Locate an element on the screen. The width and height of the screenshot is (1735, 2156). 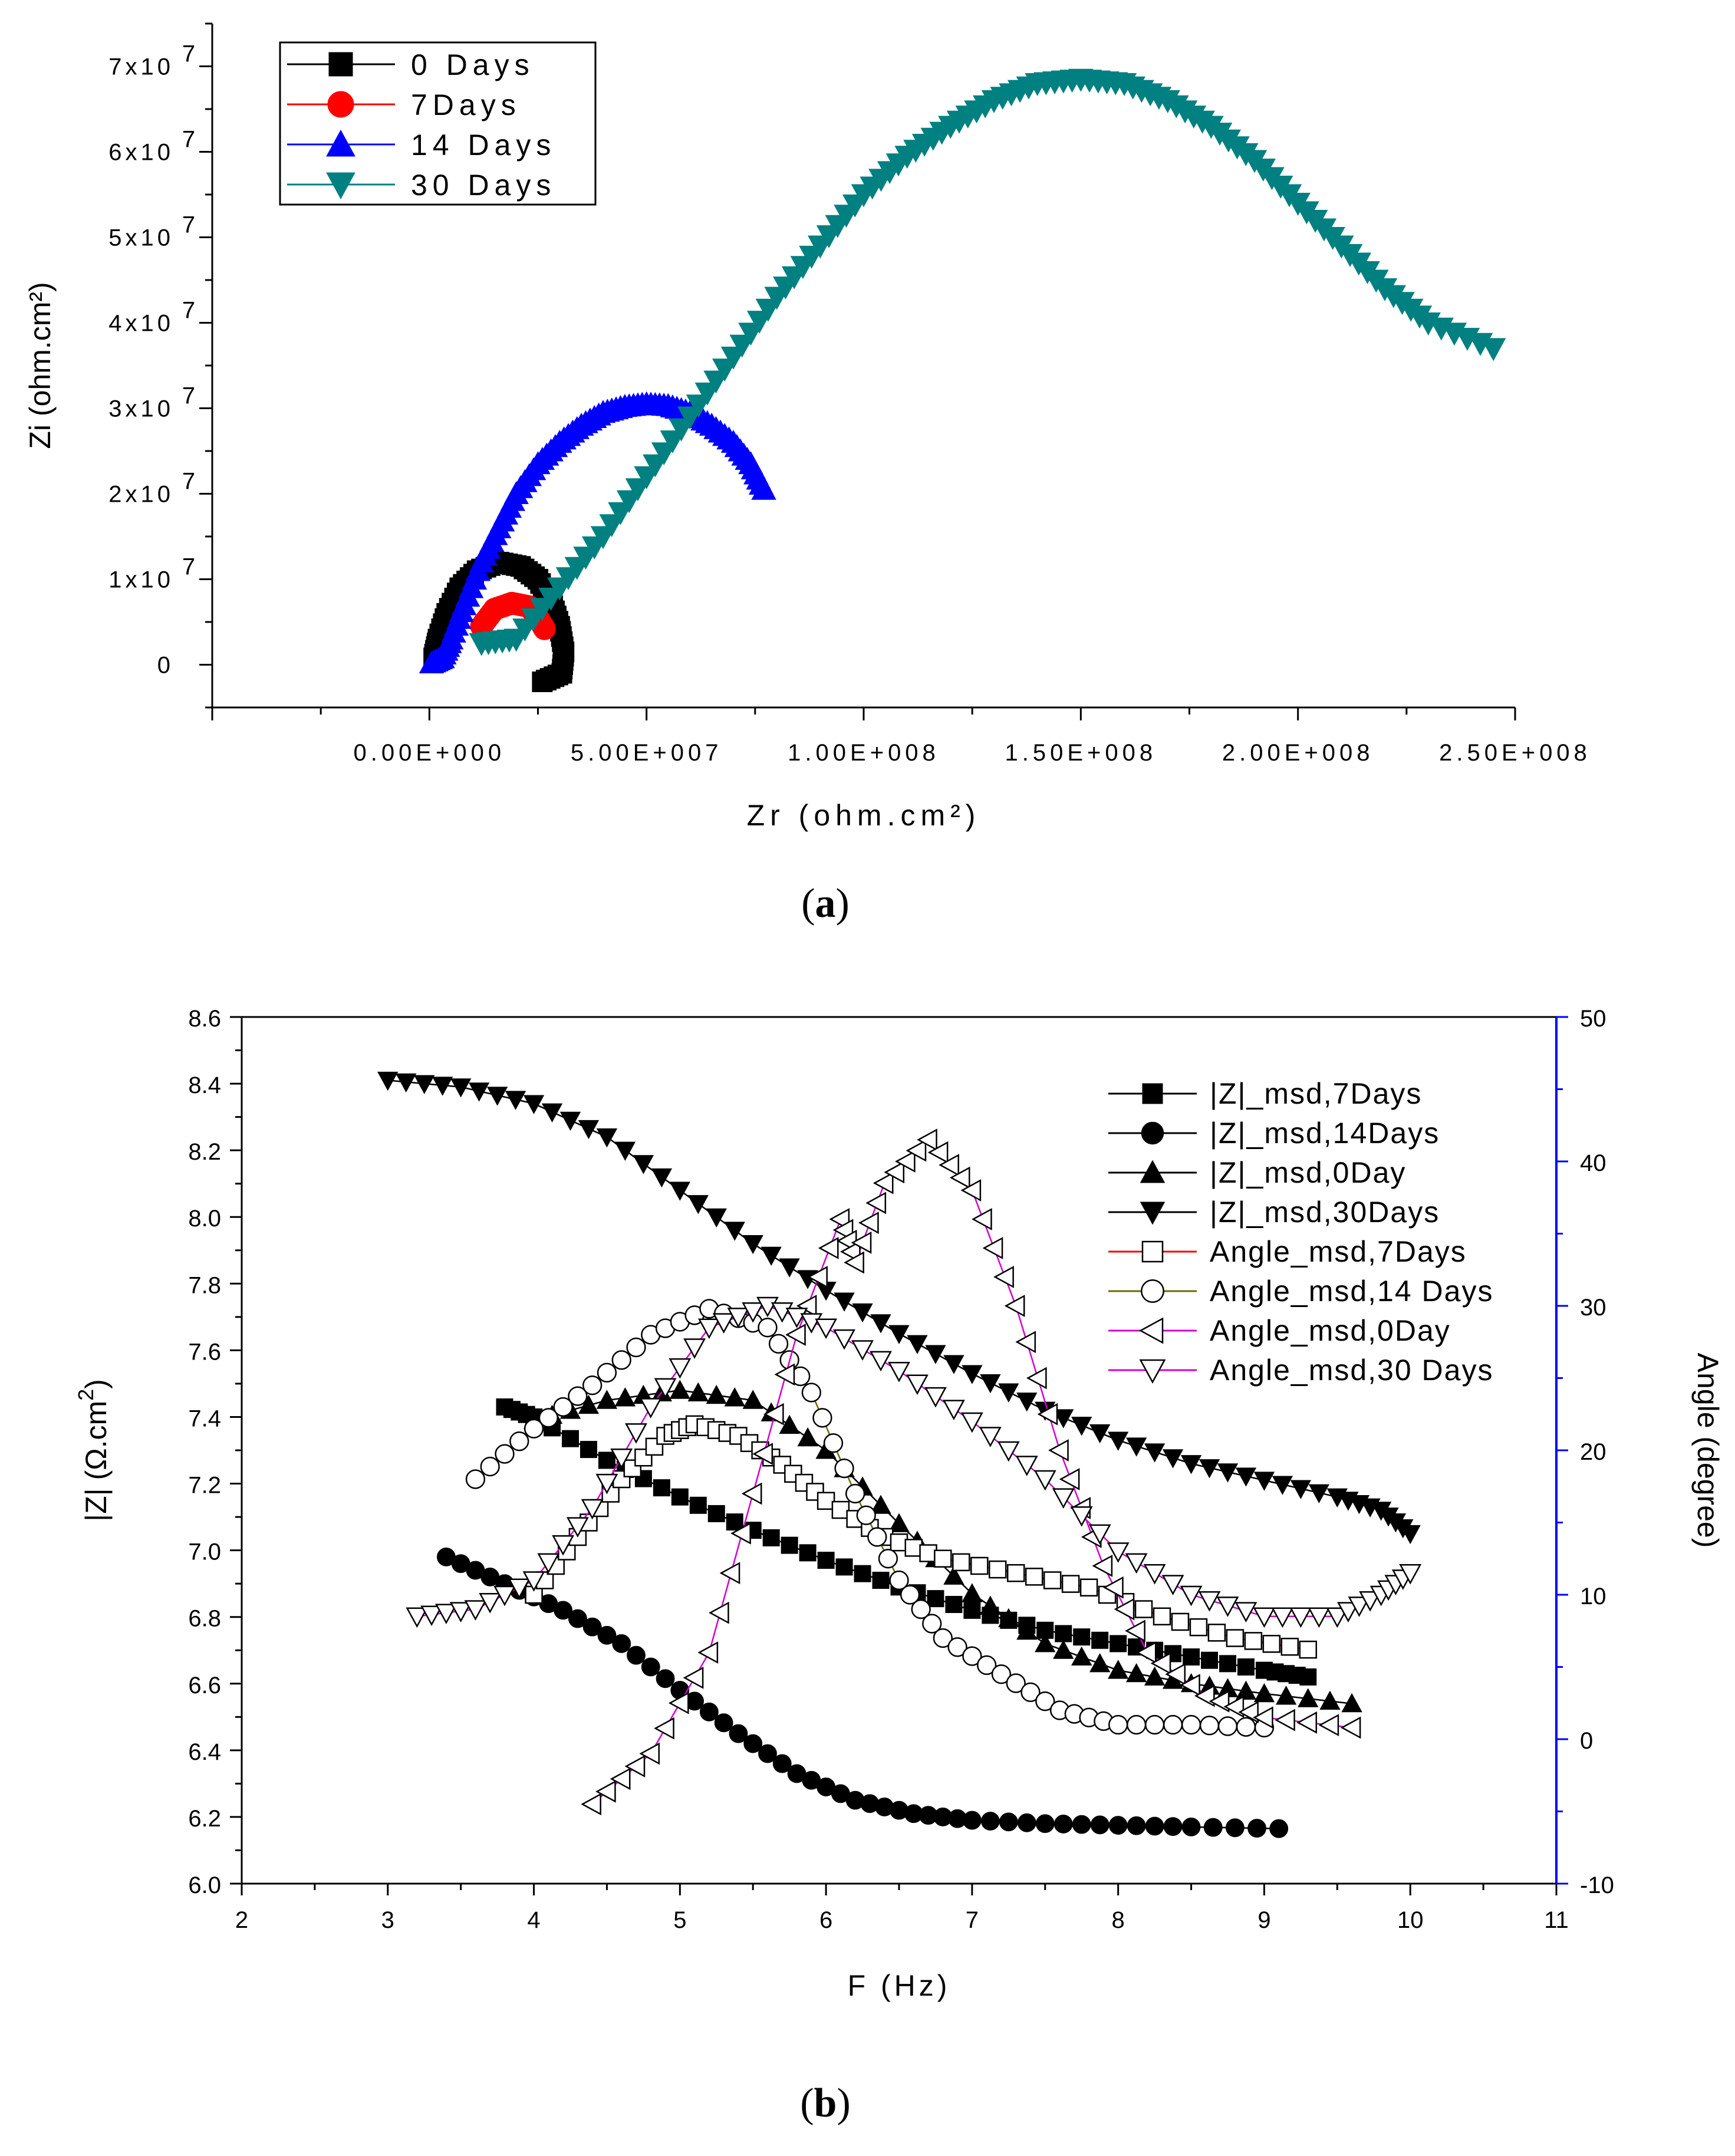
y2-tick-label: 40 is located at coordinates (1593, 1163).